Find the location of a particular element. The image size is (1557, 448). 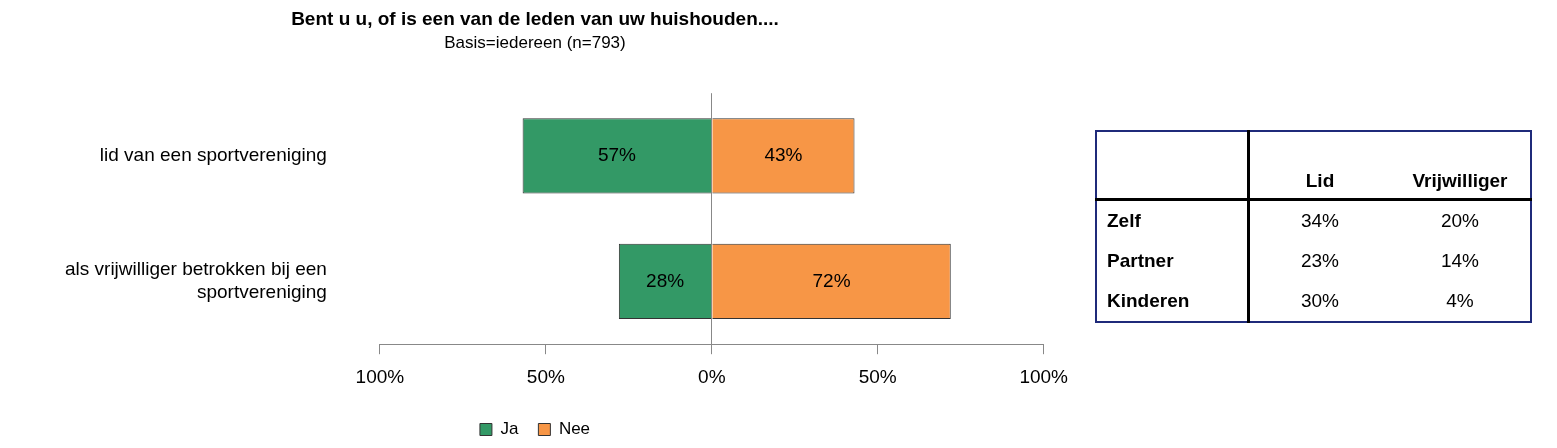

data-label: 57% is located at coordinates (617, 155).